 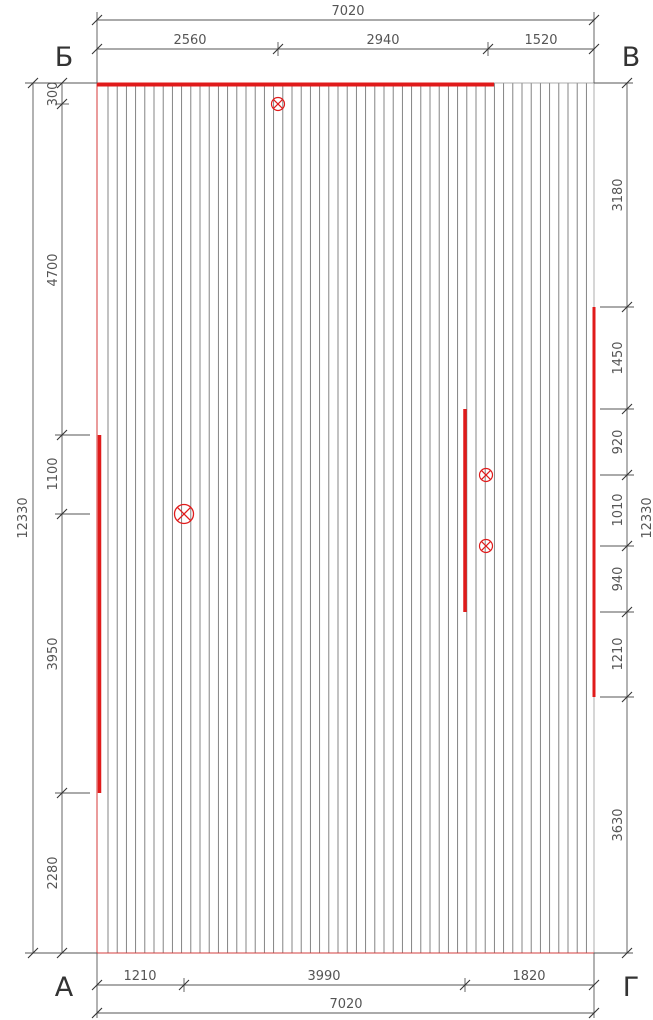 What do you see at coordinates (53, 653) in the screenshot?
I see `dim-left-4: 3950` at bounding box center [53, 653].